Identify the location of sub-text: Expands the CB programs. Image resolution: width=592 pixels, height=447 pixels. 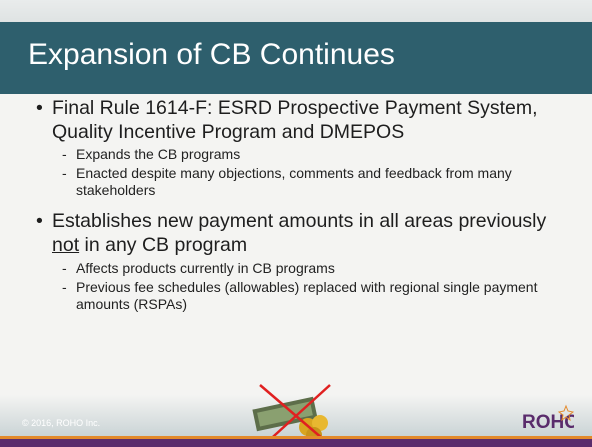
(158, 154).